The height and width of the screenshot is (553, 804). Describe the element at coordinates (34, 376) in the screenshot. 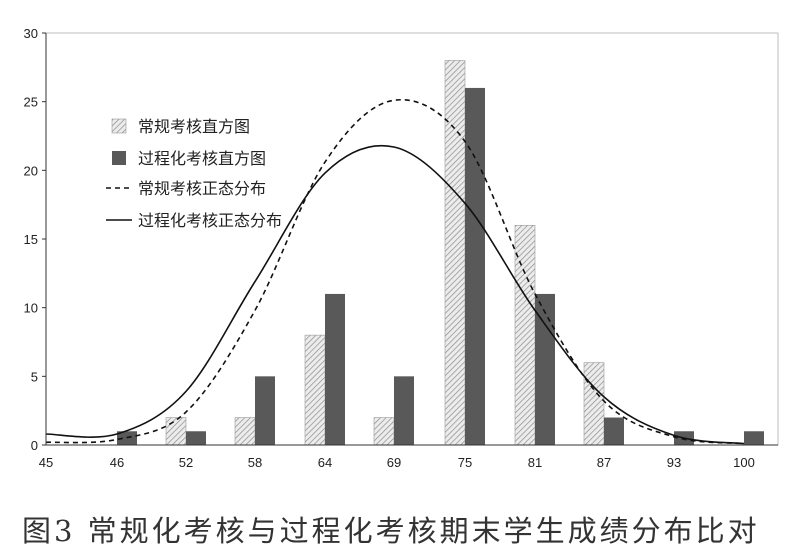

I see `y-tick-label: 5` at that location.